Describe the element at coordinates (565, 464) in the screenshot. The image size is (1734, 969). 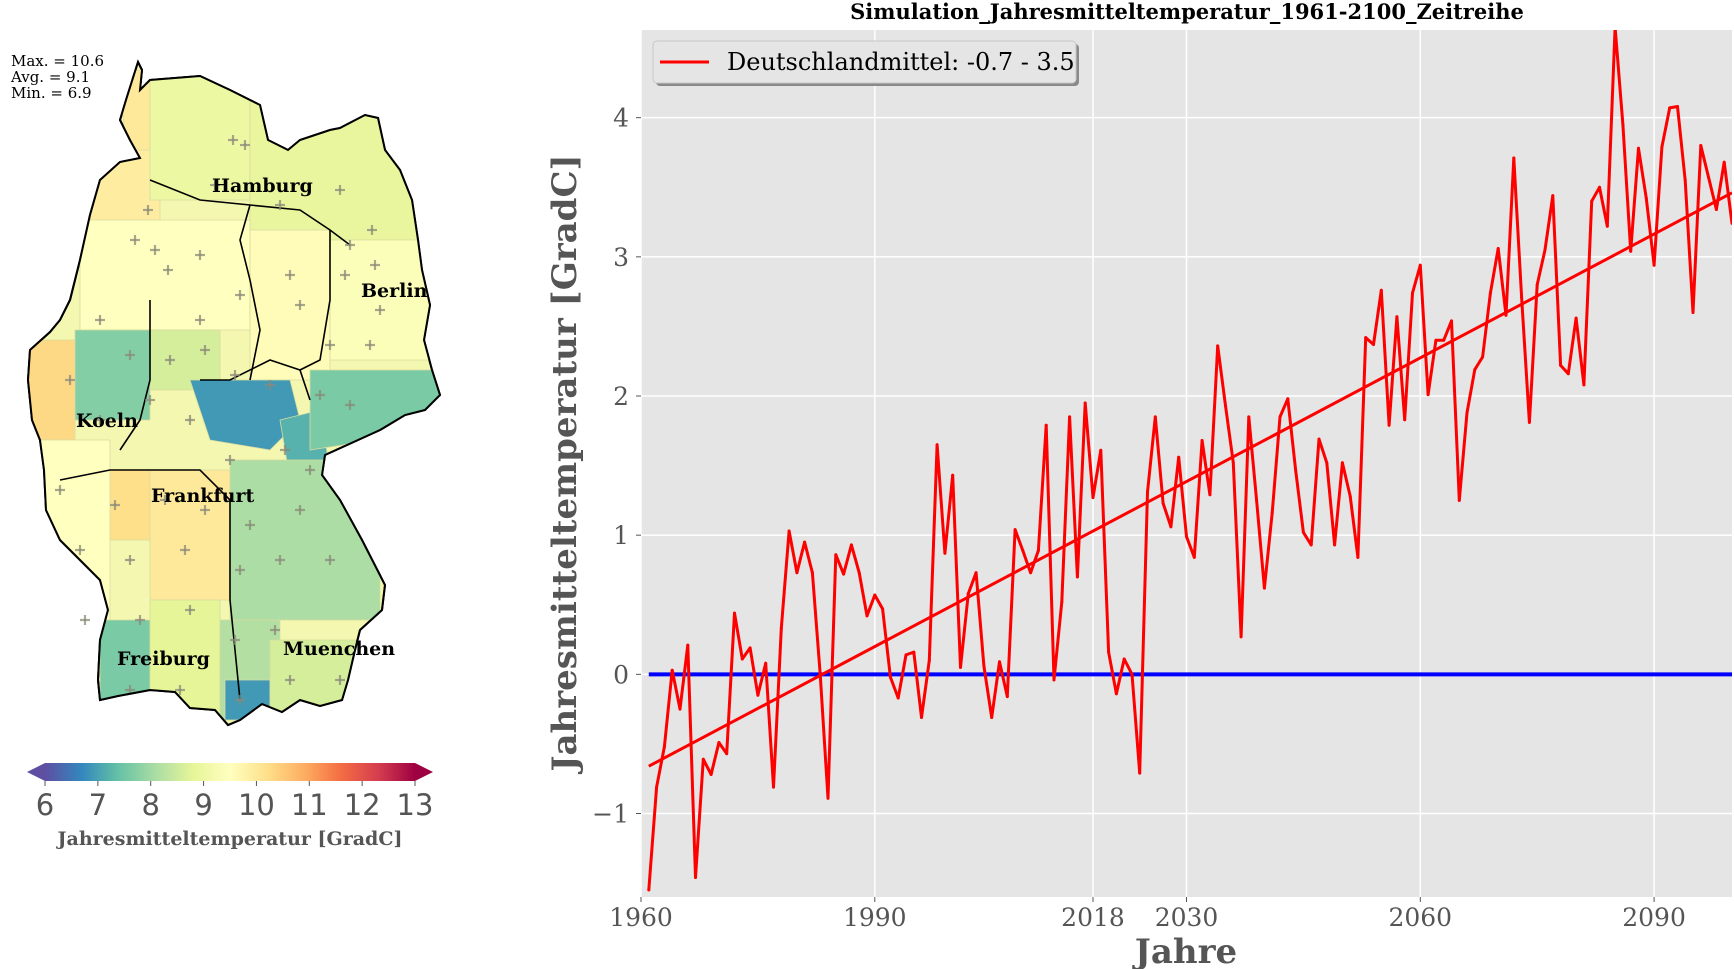
I see `y-axis-label: Jahresmitteltemperatur [GradC]` at that location.